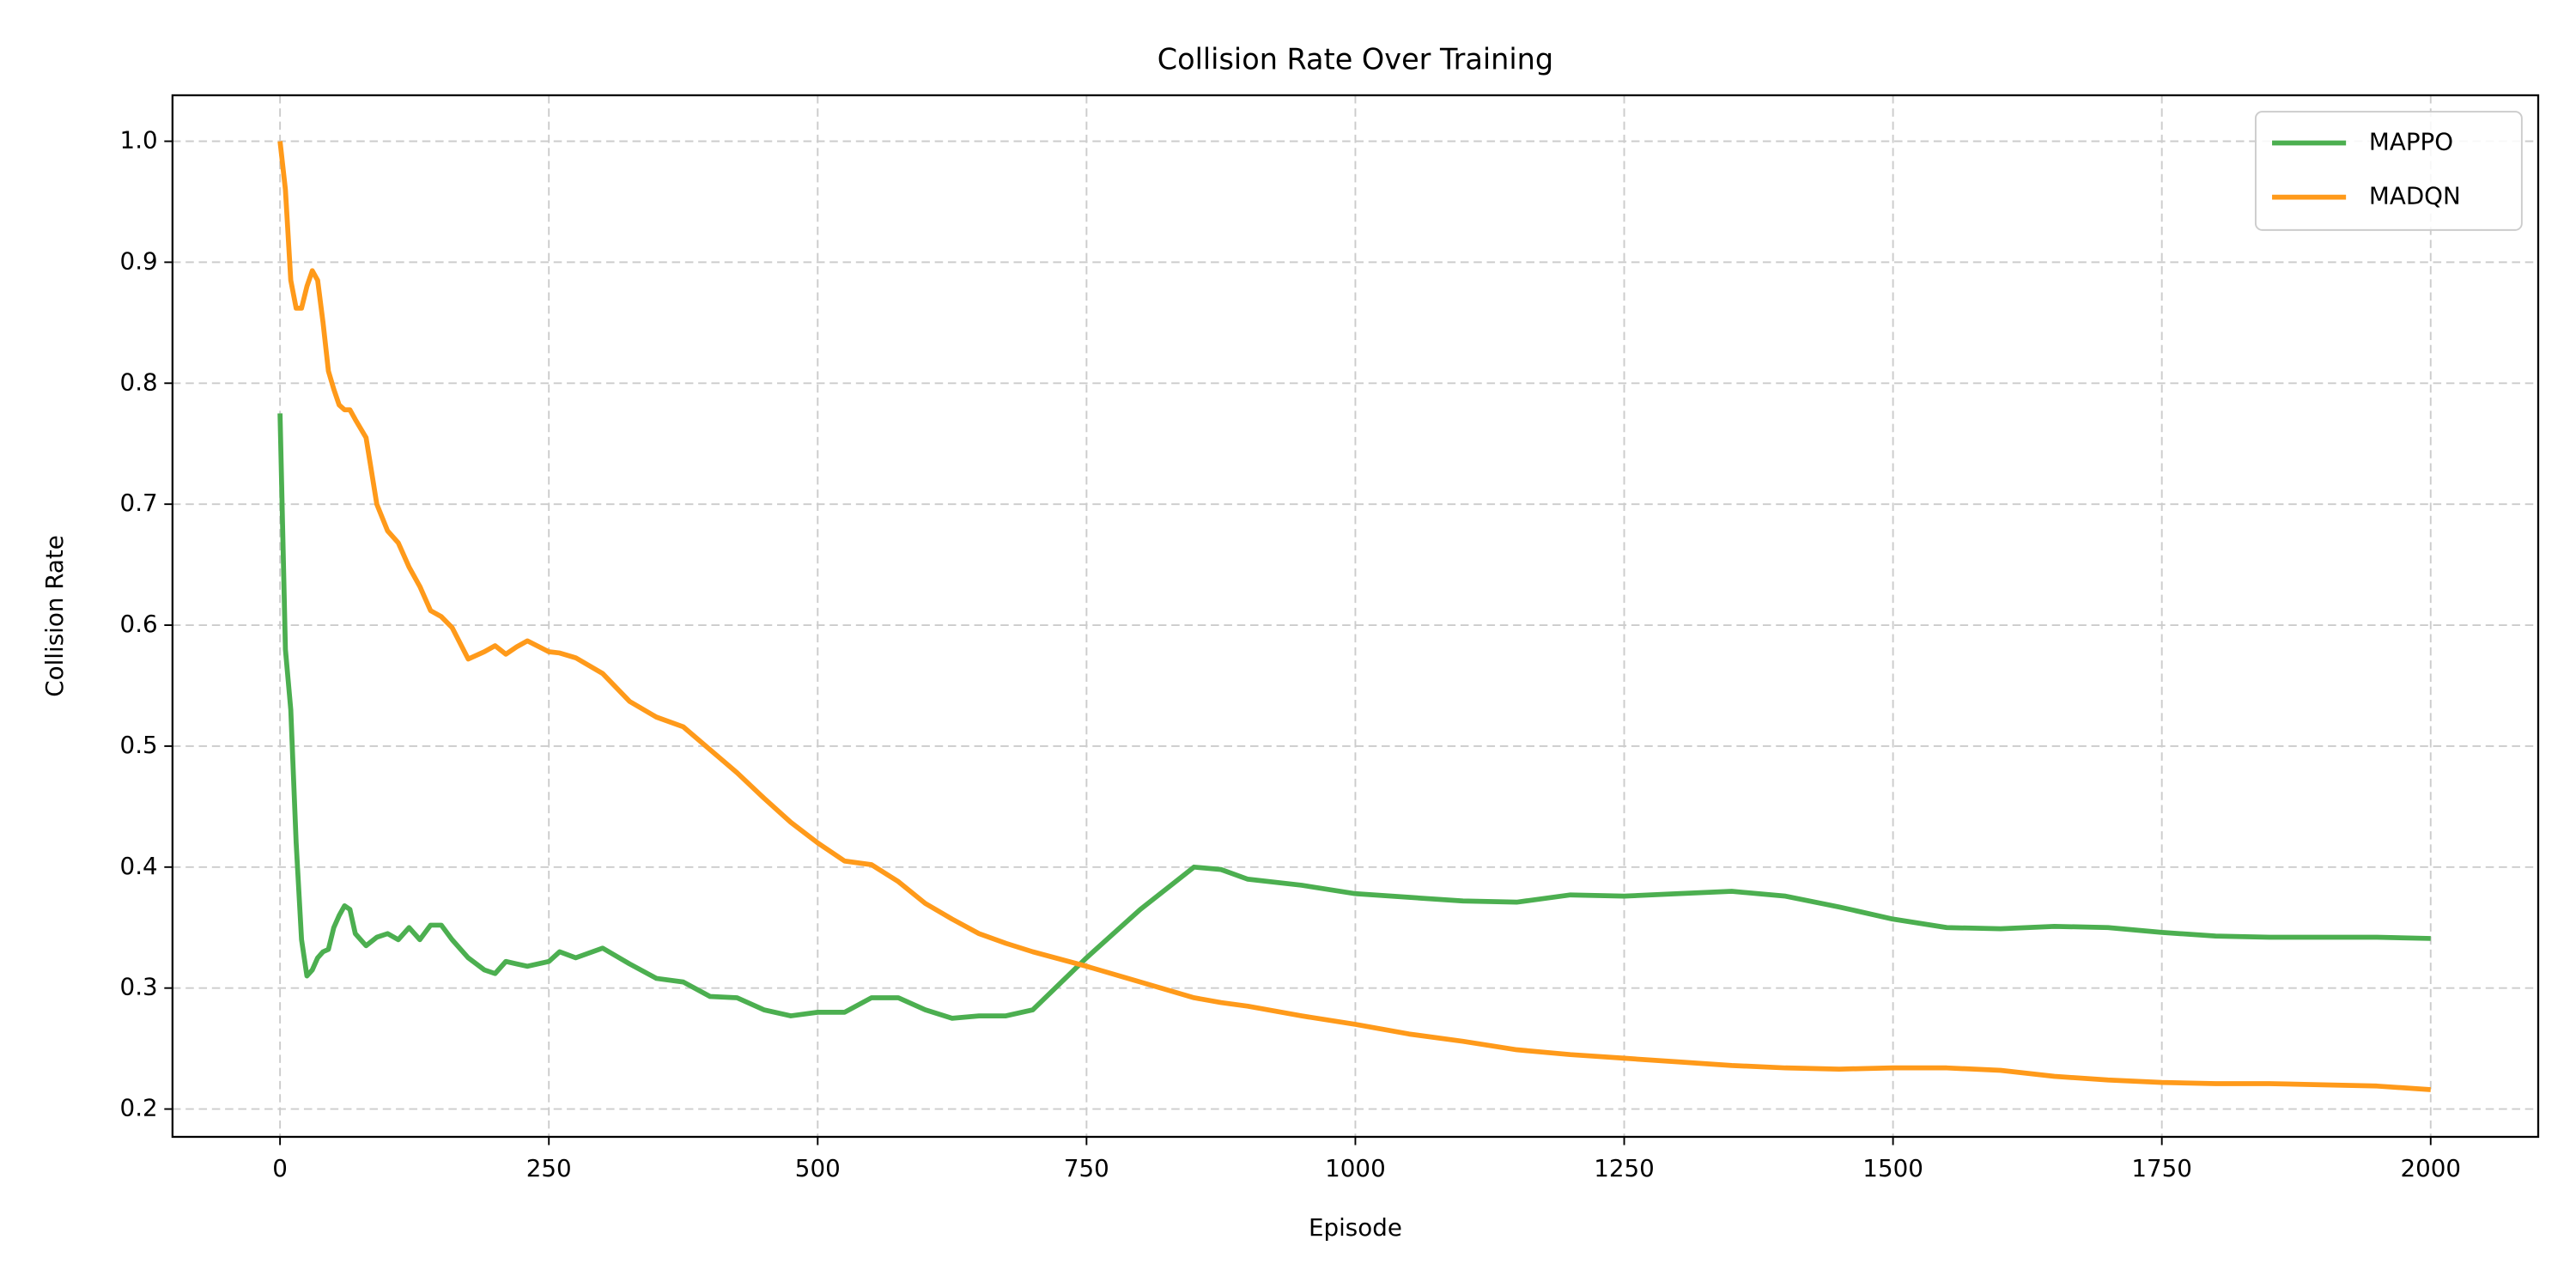  Describe the element at coordinates (139, 503) in the screenshot. I see `y-tick-label: 0.7` at that location.